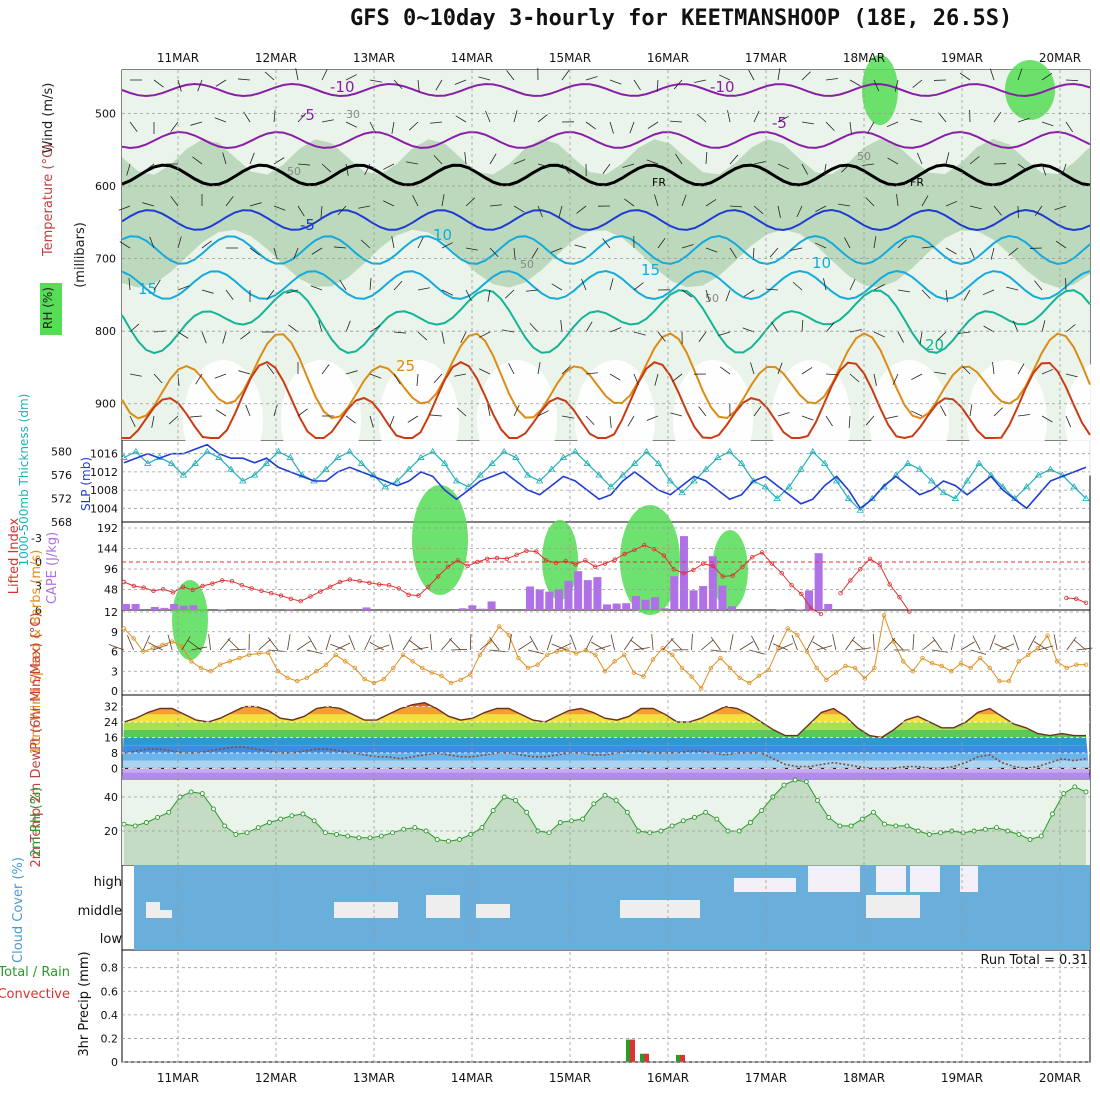 This screenshot has width=1100, height=1100. What do you see at coordinates (114, 652) in the screenshot?
I see `wind-tick: 6` at bounding box center [114, 652].